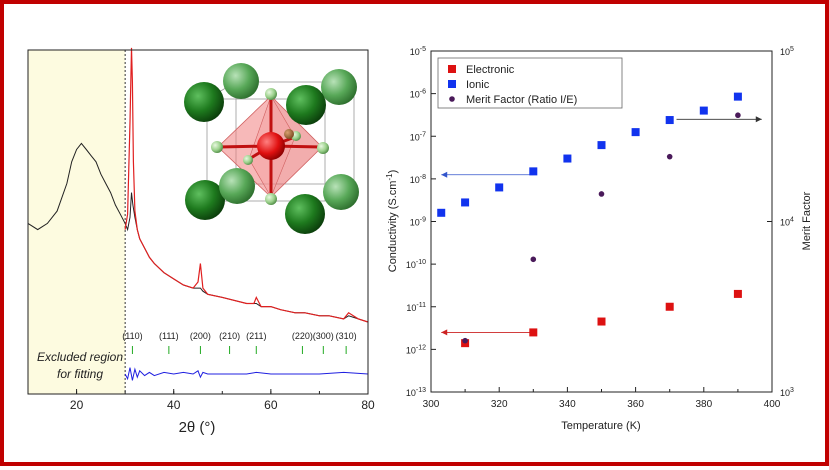  What do you see at coordinates (80, 374) in the screenshot?
I see `excluded-region-label-line2: for fitting` at bounding box center [80, 374].